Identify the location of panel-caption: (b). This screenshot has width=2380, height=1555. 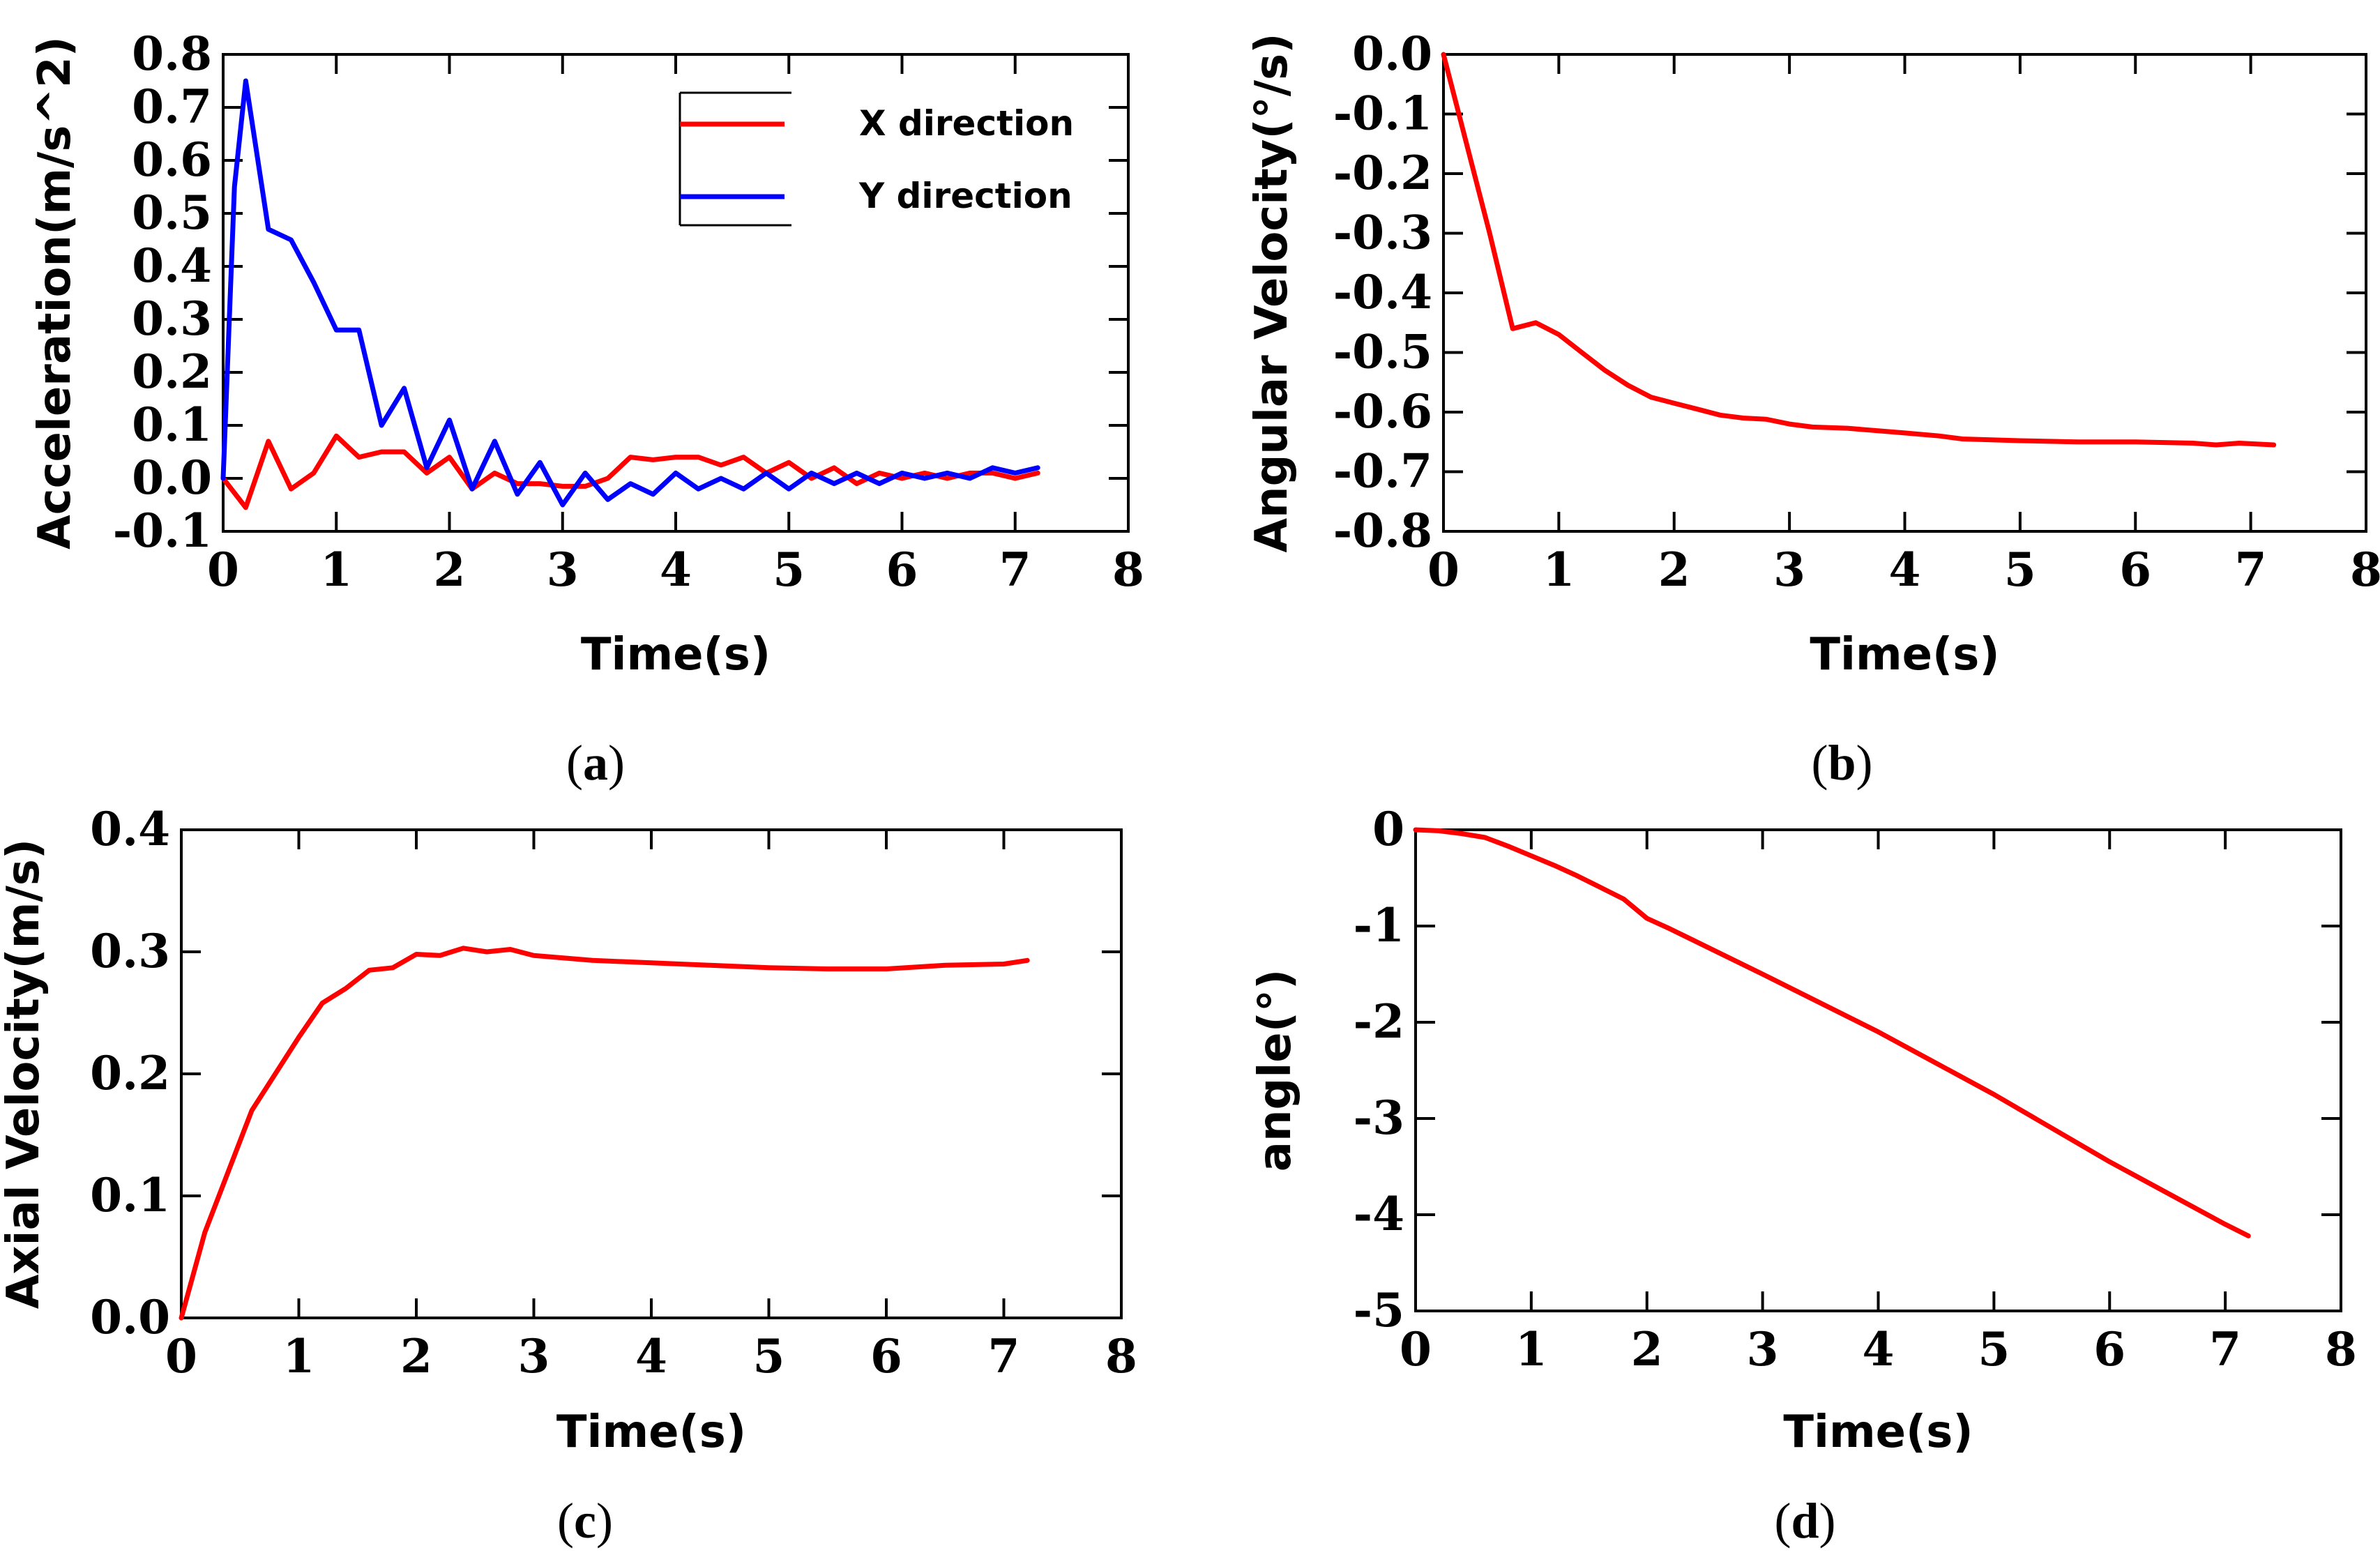
(1841, 763).